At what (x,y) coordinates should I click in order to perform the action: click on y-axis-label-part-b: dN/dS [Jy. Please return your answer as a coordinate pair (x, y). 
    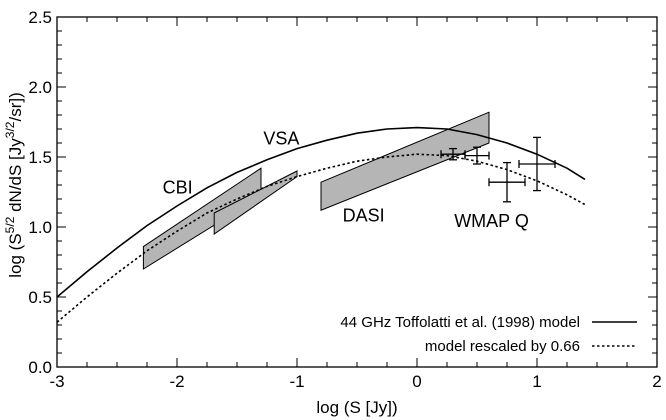
    Looking at the image, I should click on (15, 177).